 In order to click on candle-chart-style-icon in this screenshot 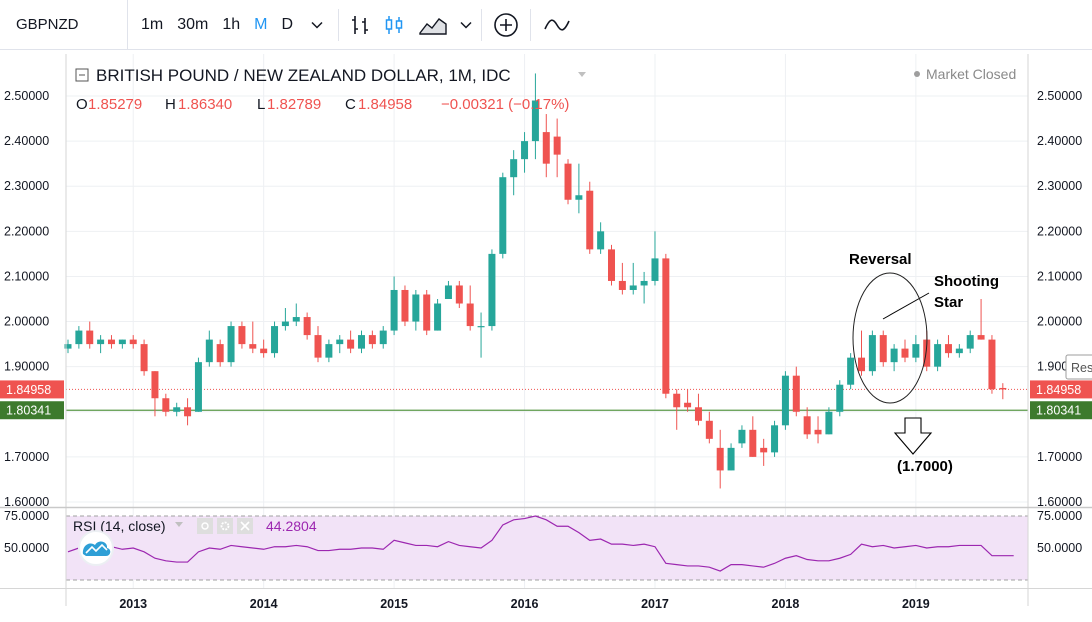, I will do `click(394, 25)`.